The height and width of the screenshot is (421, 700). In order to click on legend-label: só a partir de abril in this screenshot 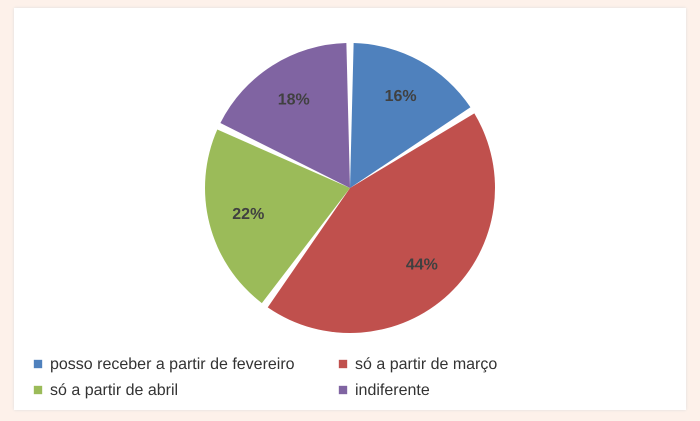, I will do `click(114, 390)`.